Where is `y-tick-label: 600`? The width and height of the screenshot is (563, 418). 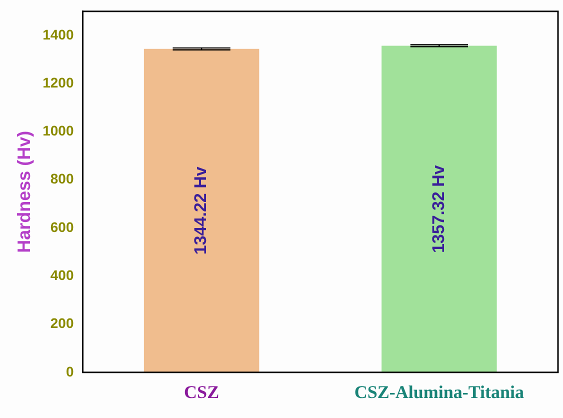 y-tick-label: 600 is located at coordinates (62, 226).